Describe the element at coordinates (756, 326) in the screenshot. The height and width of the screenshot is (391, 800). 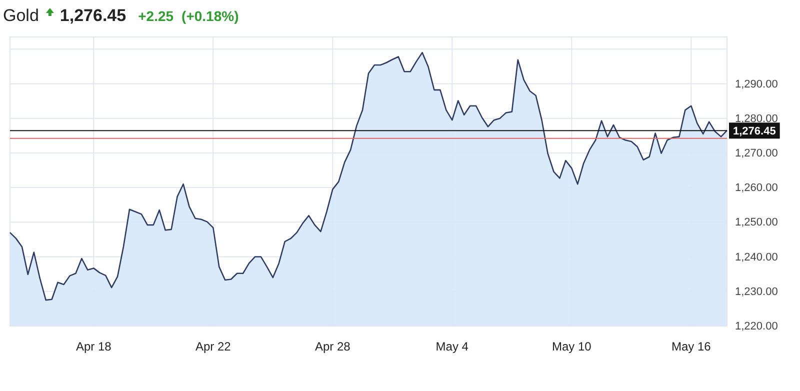
I see `y-tick-label: 1,220.00` at that location.